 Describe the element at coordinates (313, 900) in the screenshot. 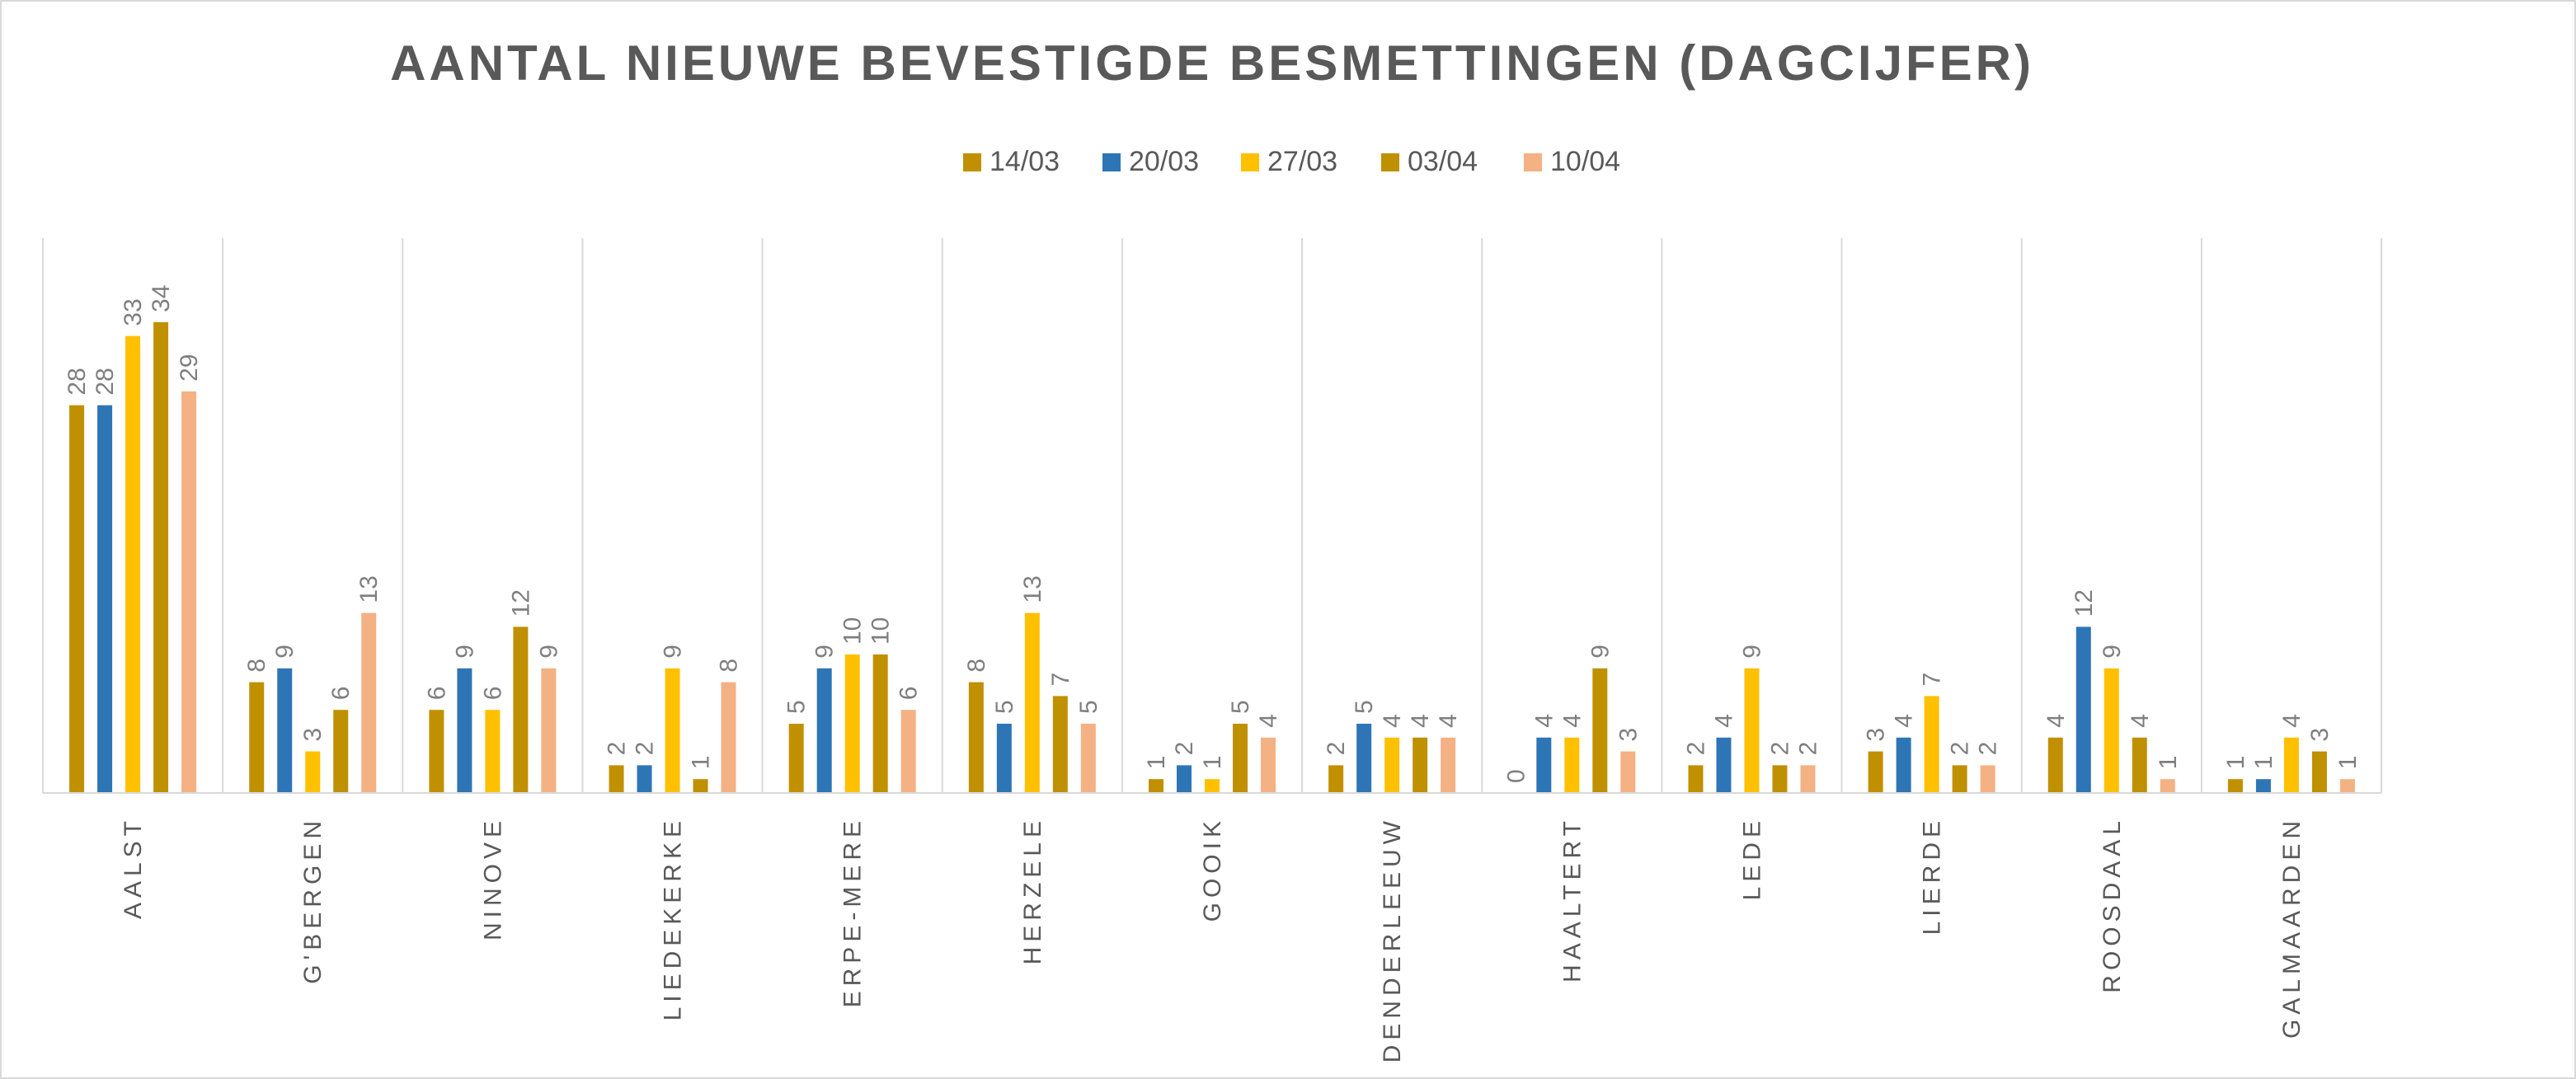

I see `category-label: G'BERGEN` at that location.